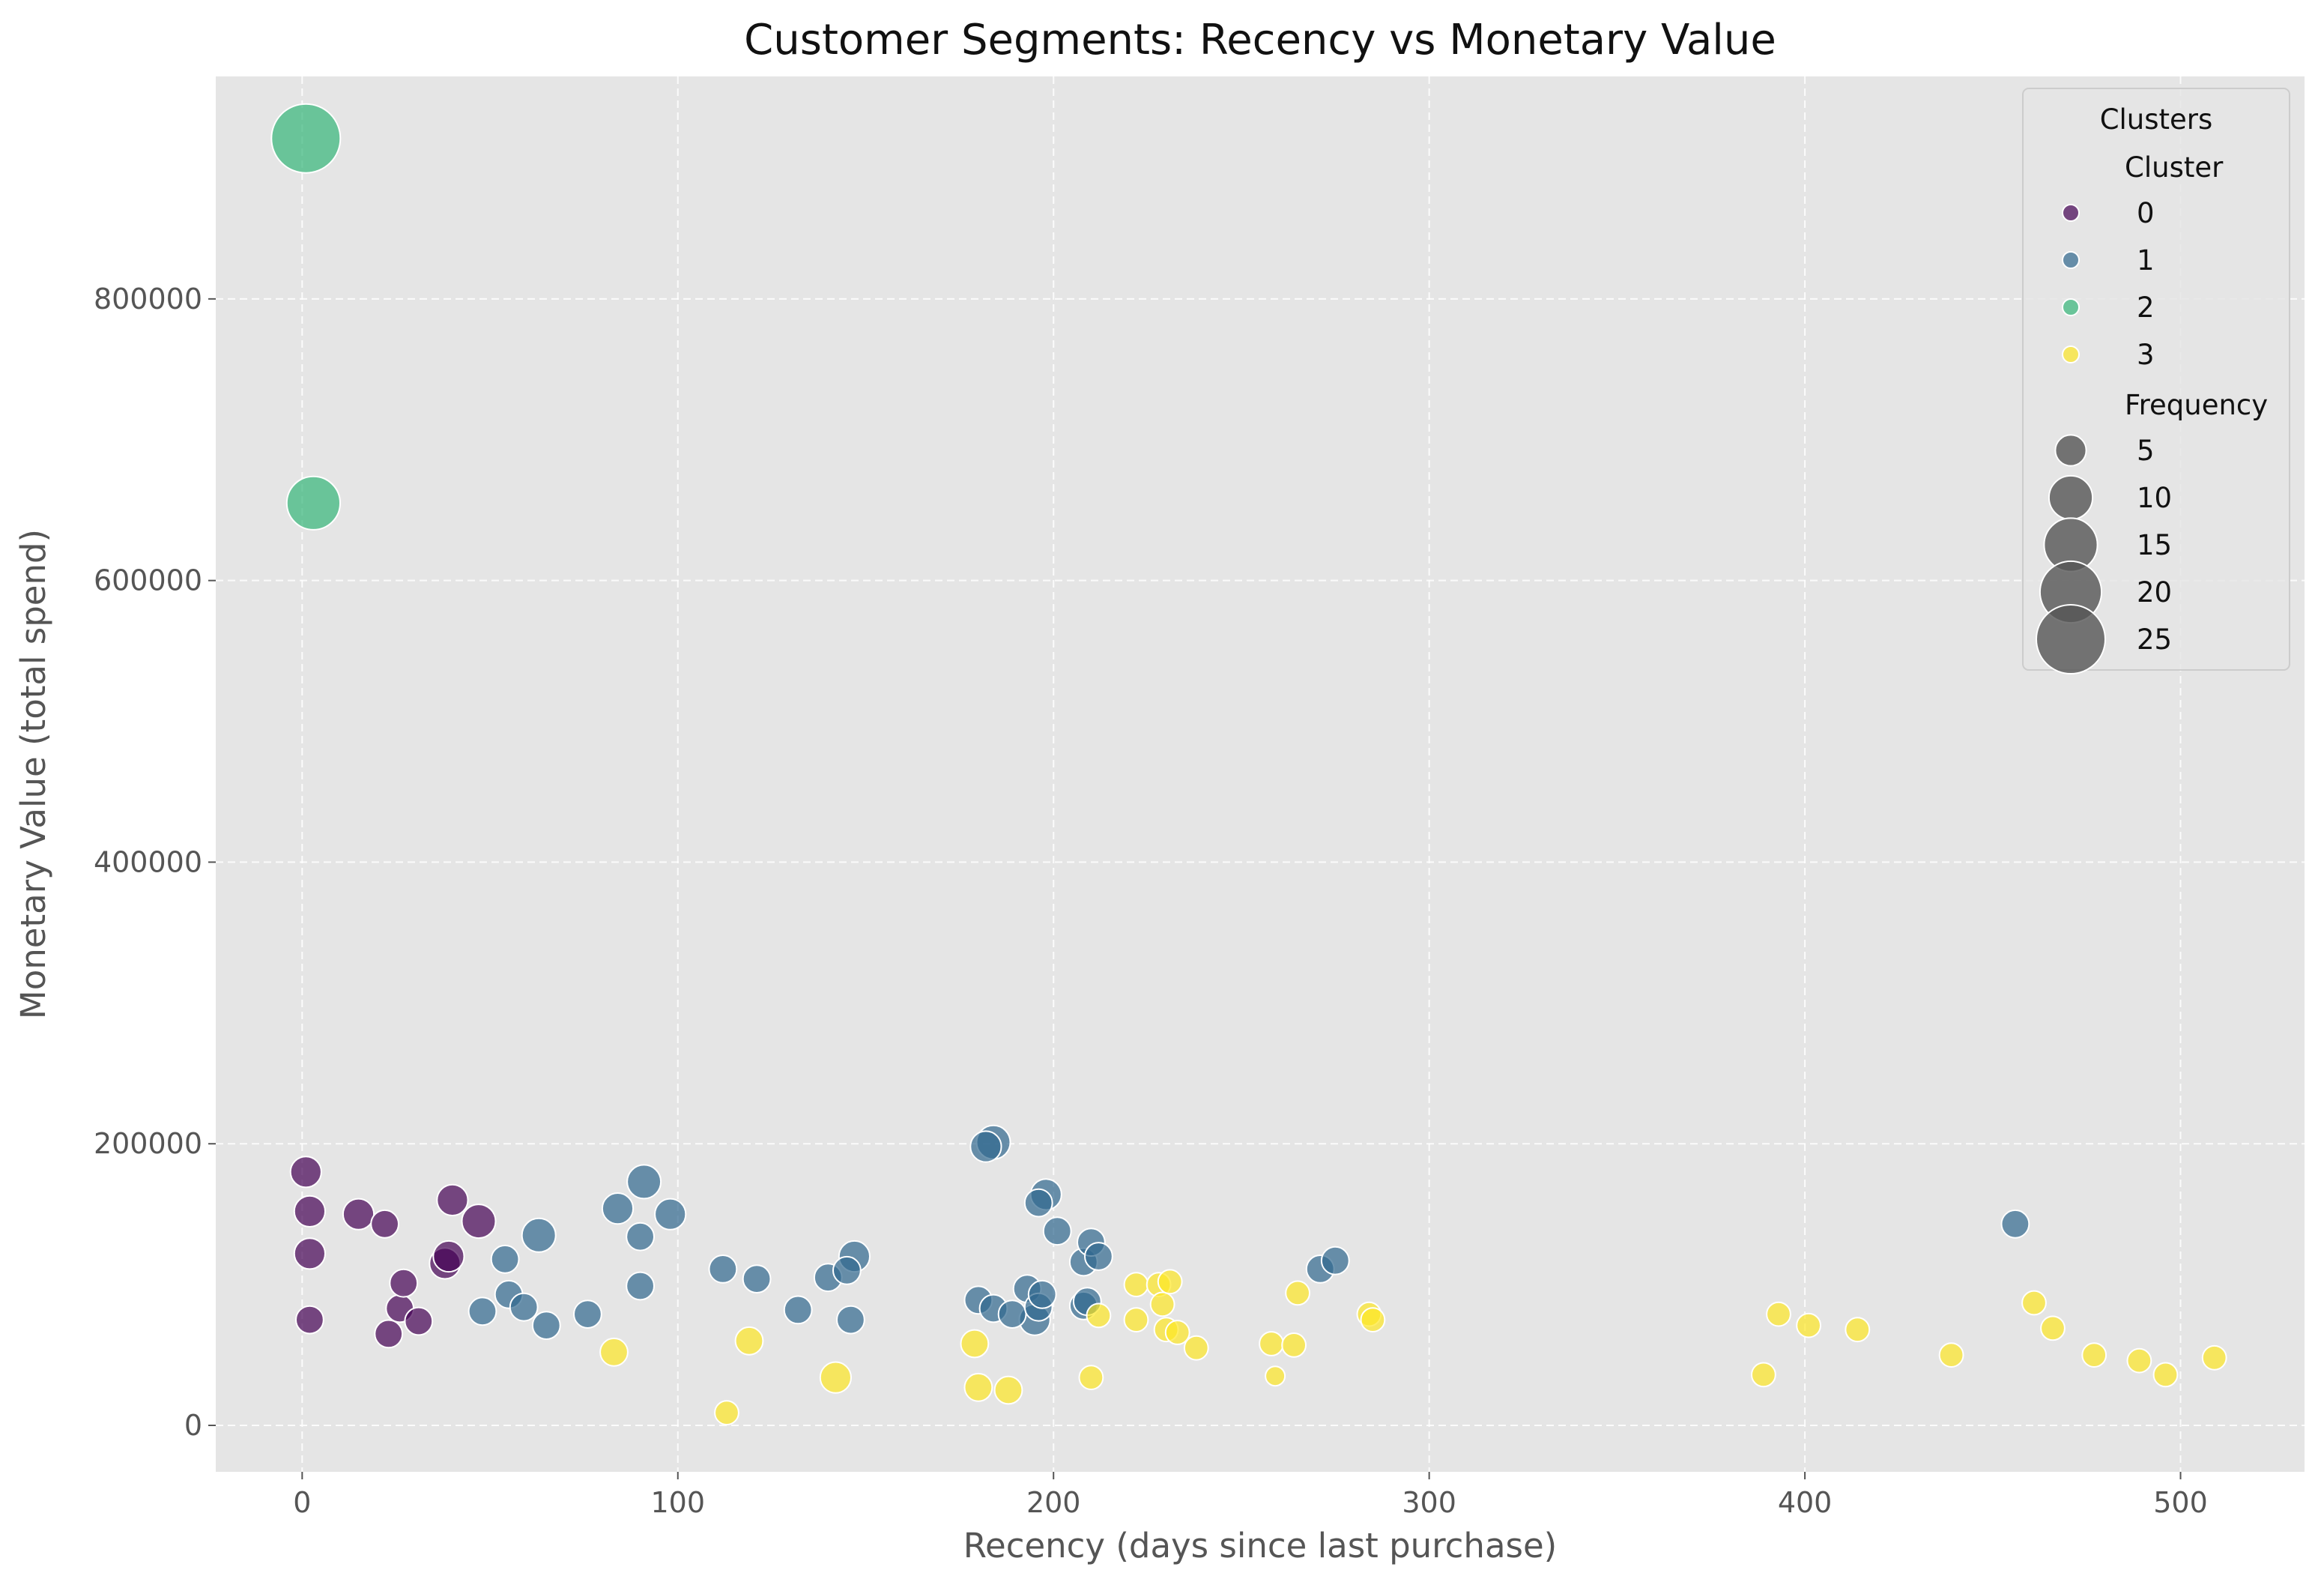 The height and width of the screenshot is (1588, 2324). Describe the element at coordinates (148, 1144) in the screenshot. I see `y-tick-label: 200000` at that location.